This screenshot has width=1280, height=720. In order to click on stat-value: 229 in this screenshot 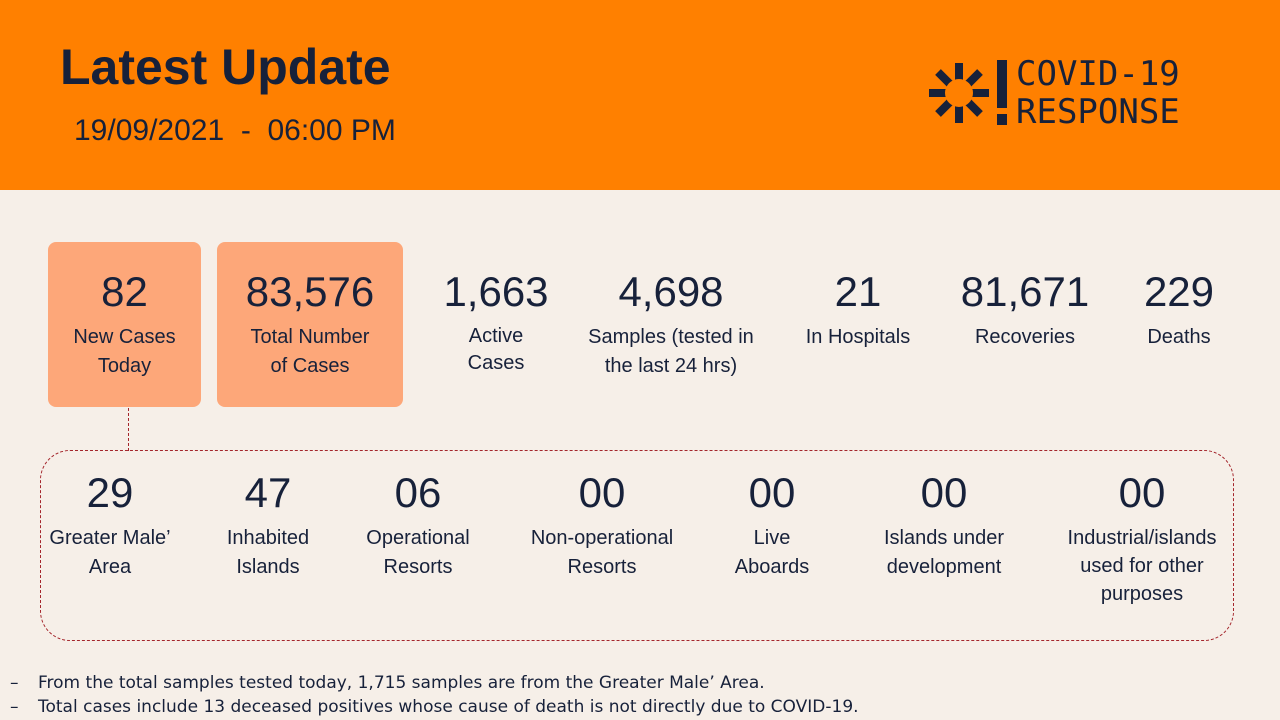, I will do `click(1179, 291)`.